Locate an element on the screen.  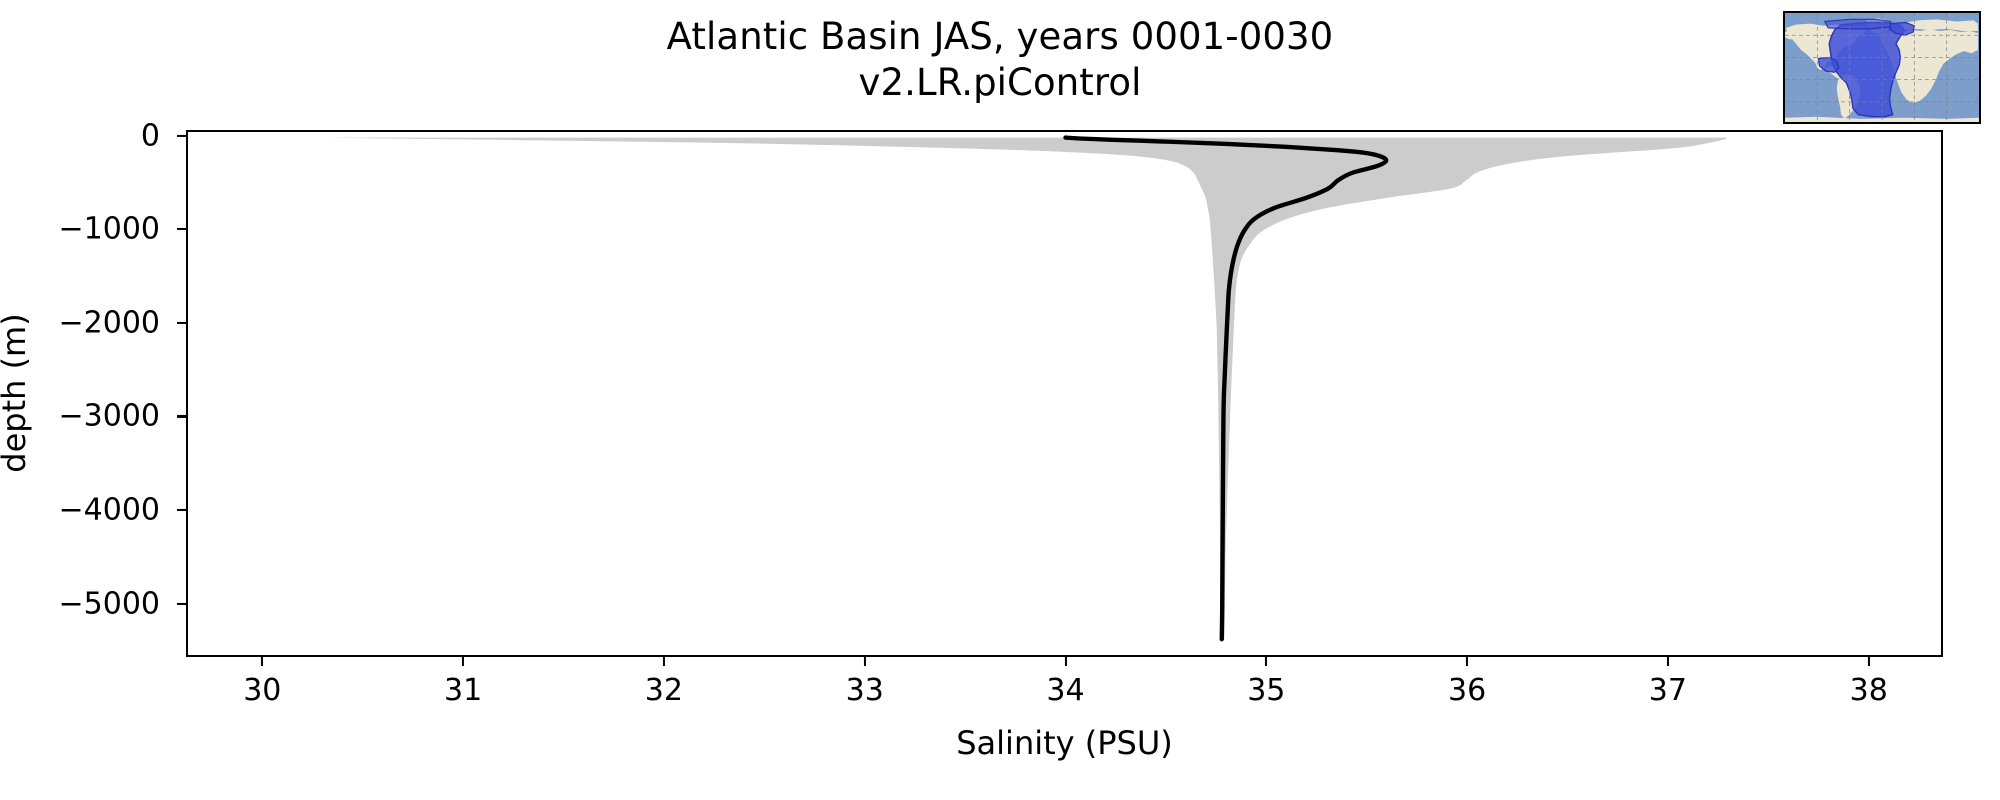
land-eurasia-north is located at coordinates (1939, 25).